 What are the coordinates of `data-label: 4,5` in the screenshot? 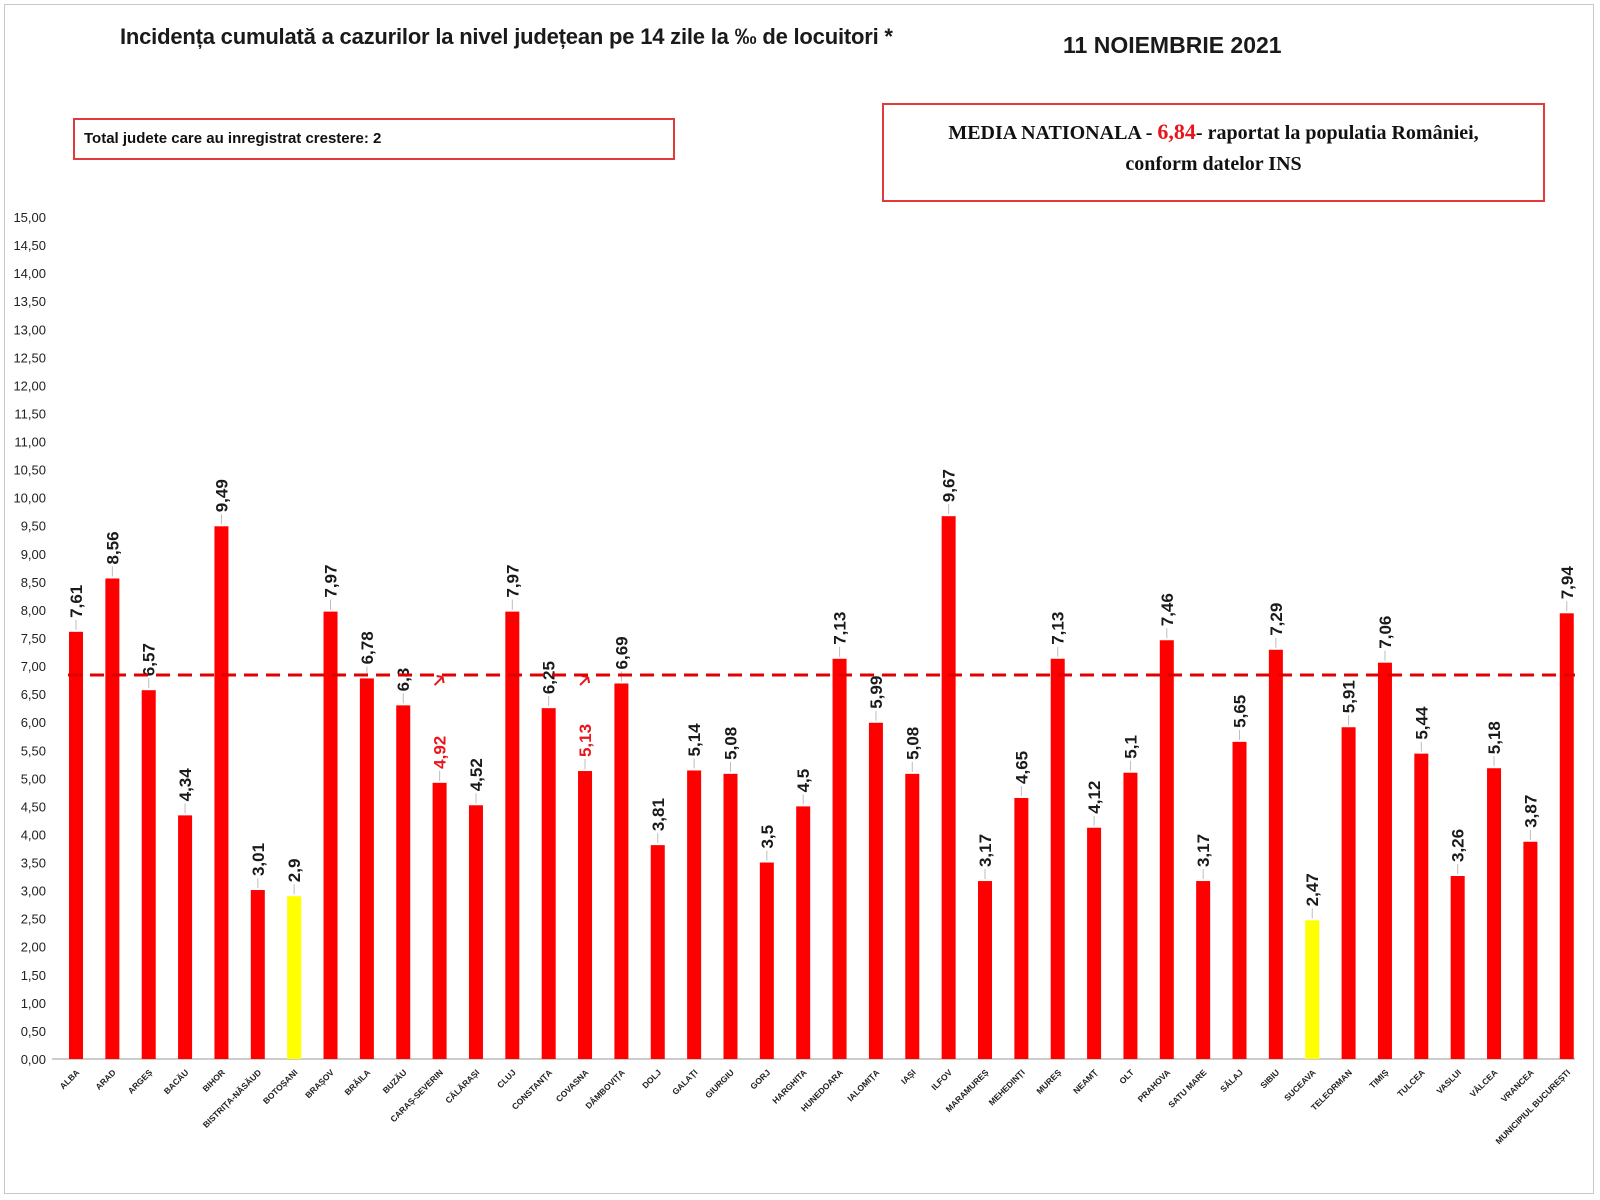 It's located at (803, 781).